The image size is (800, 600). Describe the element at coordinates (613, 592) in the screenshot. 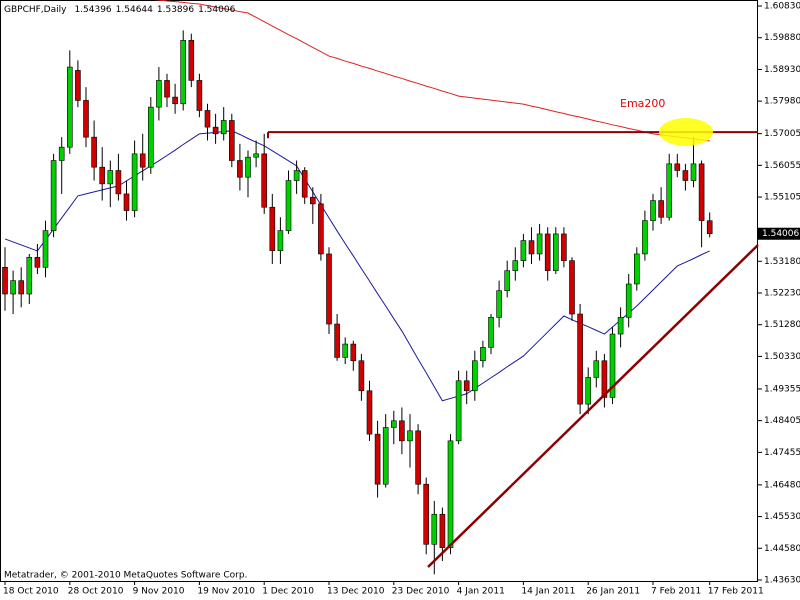

I see `x-tick-label: 26 Jan 2011` at that location.